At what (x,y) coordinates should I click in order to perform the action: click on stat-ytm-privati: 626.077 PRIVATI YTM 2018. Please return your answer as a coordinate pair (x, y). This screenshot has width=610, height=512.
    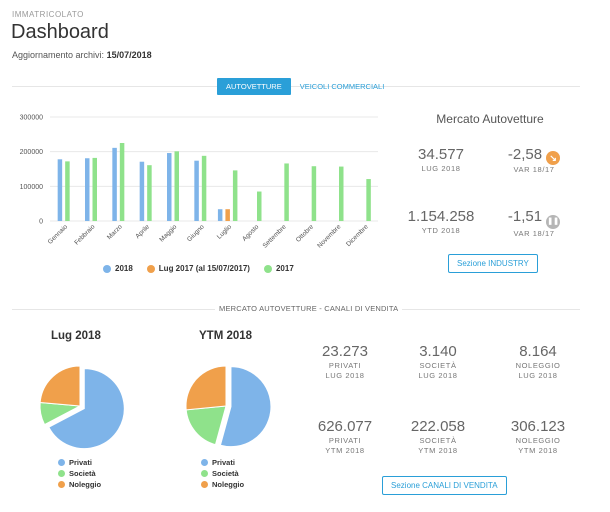
    Looking at the image, I should click on (345, 437).